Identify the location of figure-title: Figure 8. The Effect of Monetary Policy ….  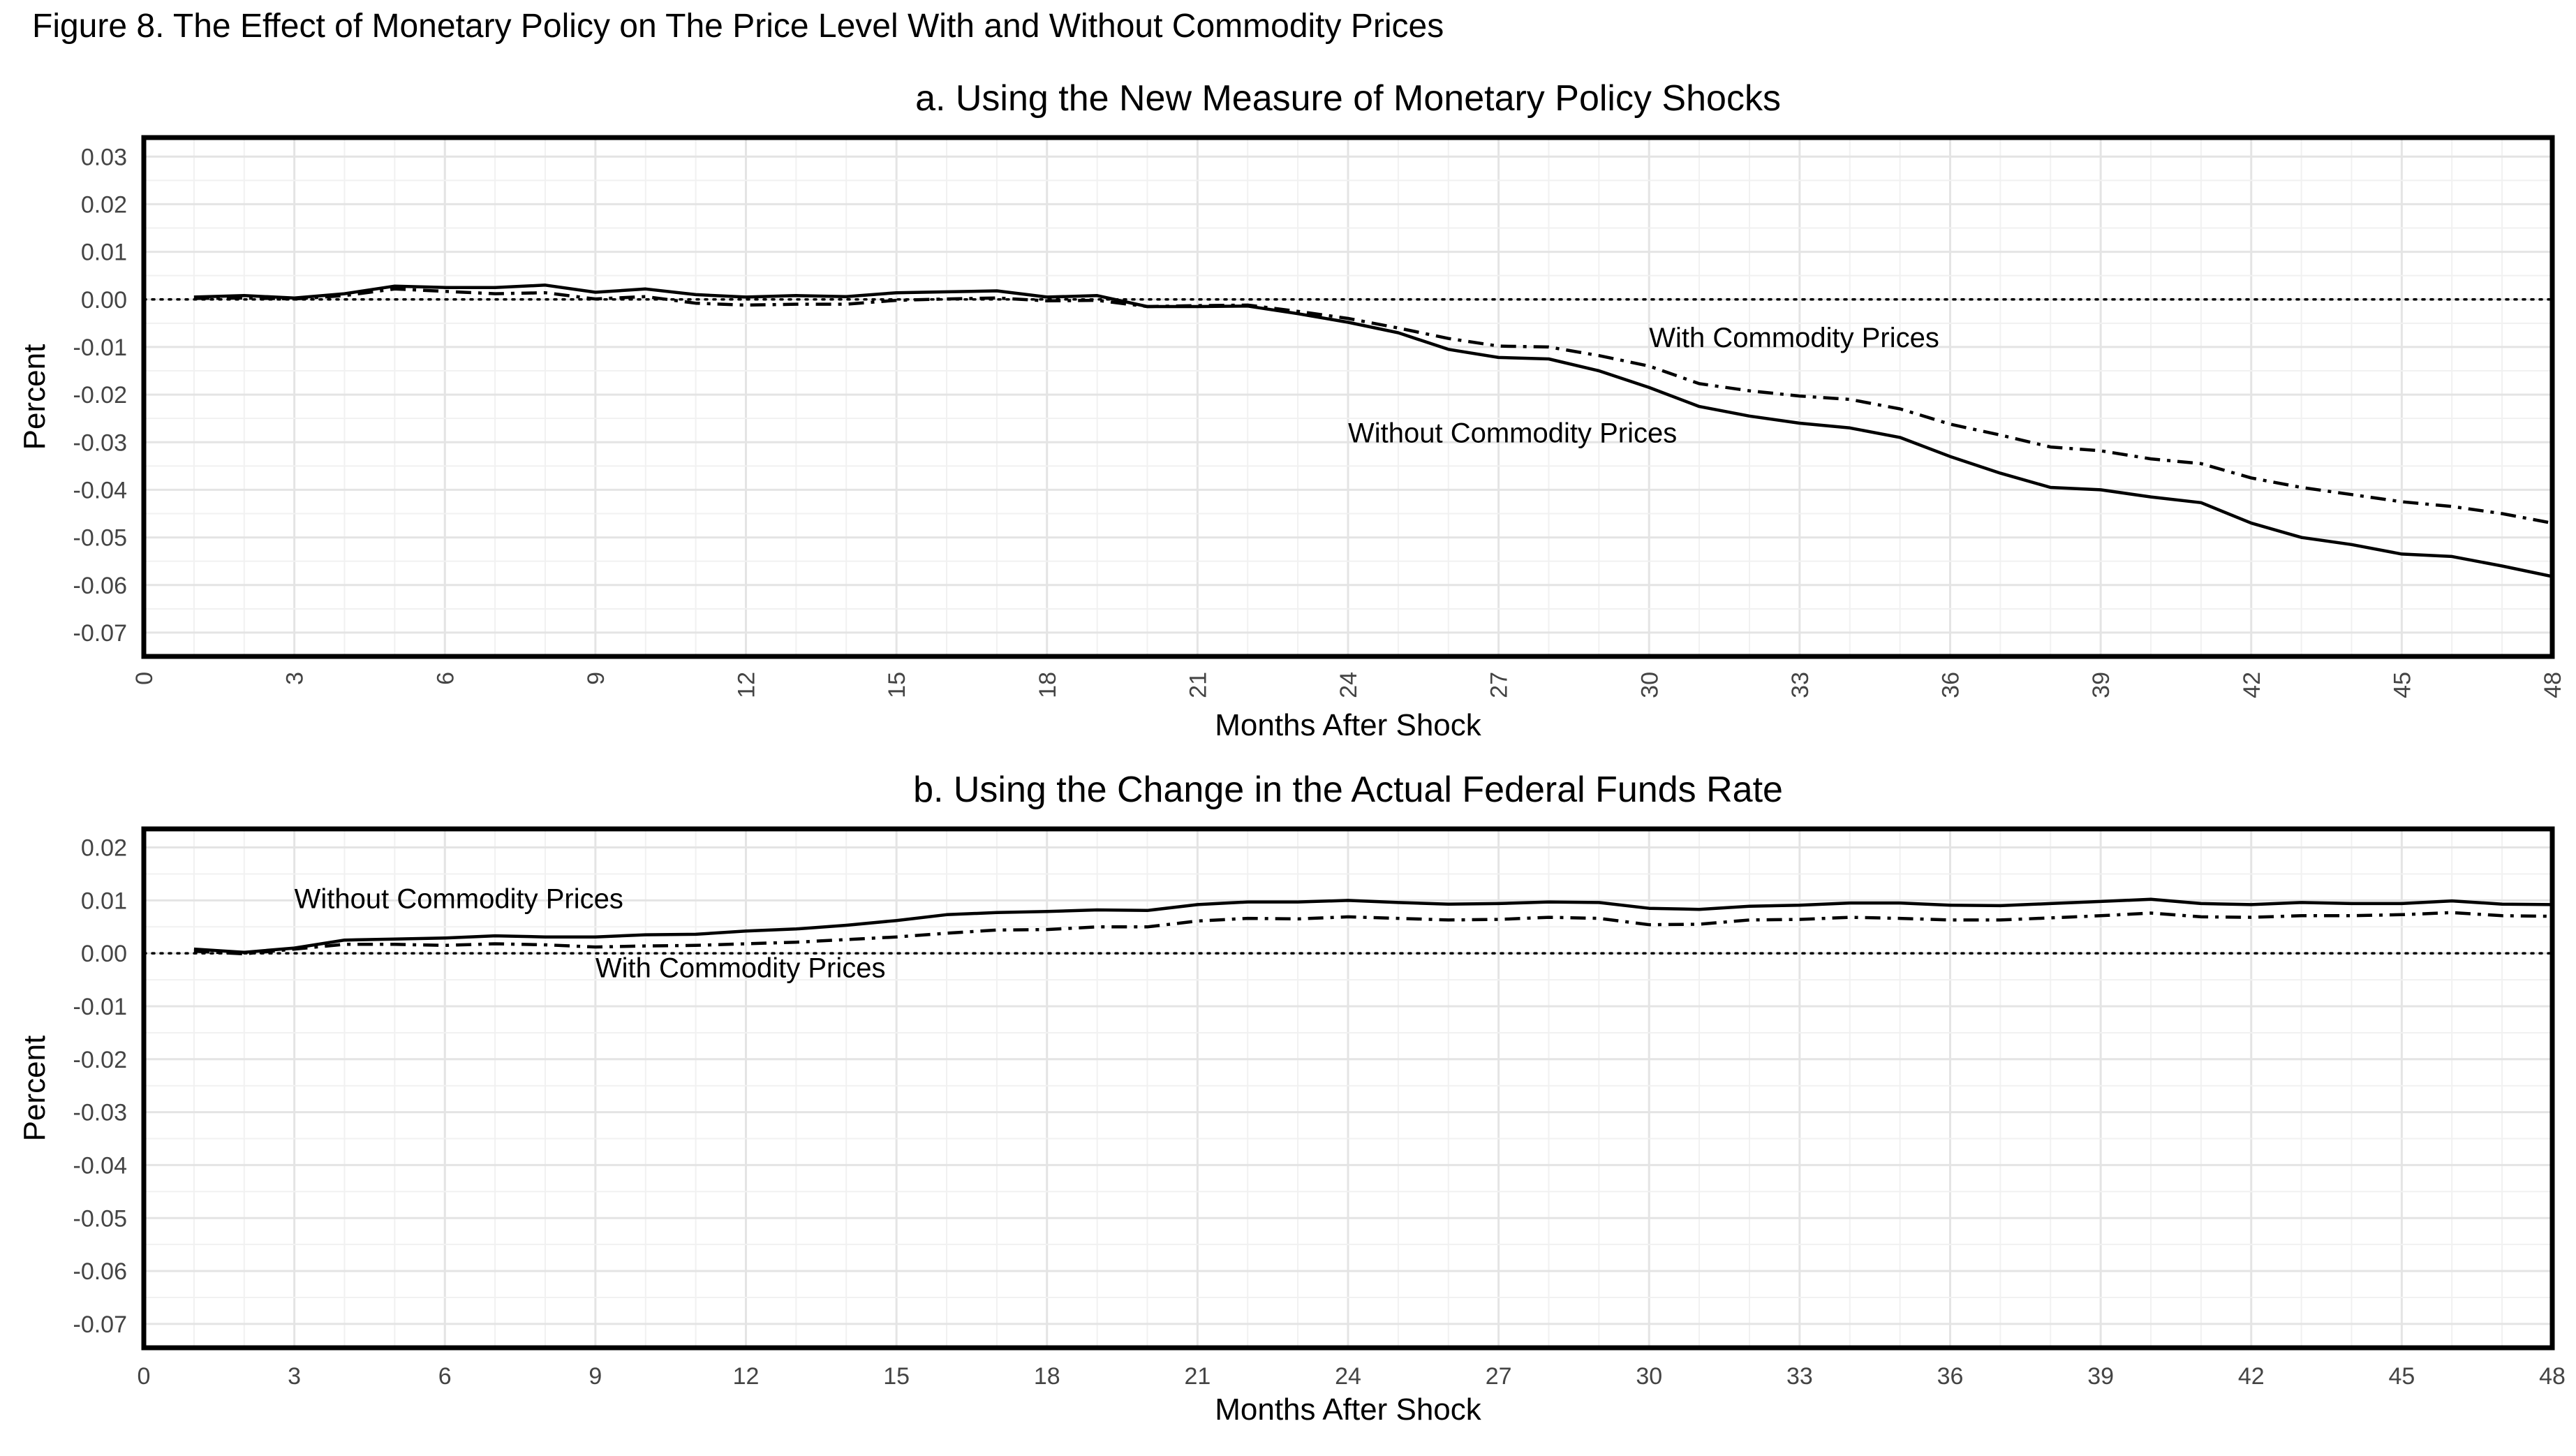
(738, 27).